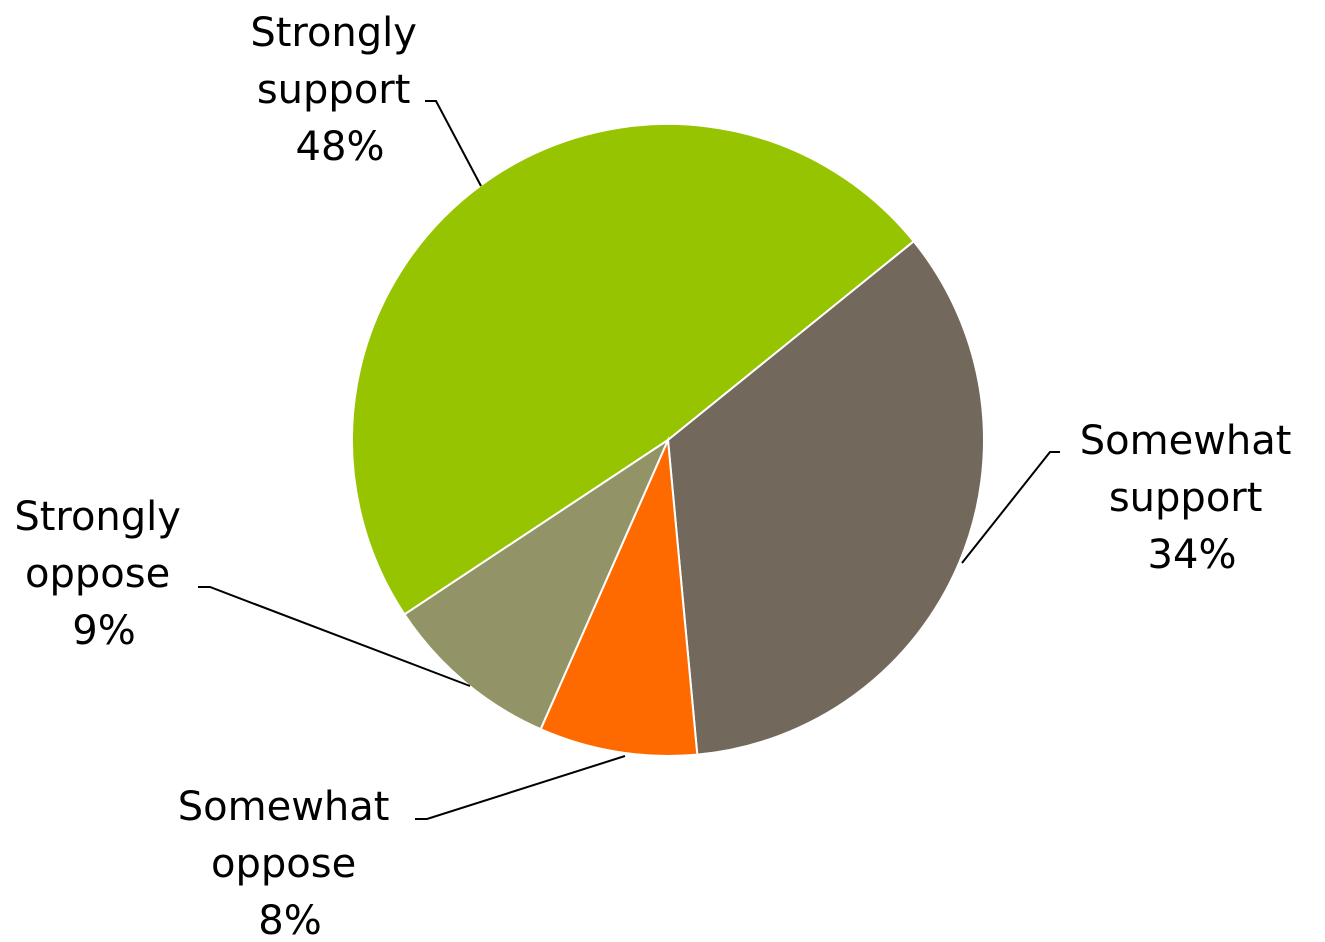 The width and height of the screenshot is (1325, 942). I want to click on label-somewhat-oppose: Somewhat oppose 8%, so click(290, 863).